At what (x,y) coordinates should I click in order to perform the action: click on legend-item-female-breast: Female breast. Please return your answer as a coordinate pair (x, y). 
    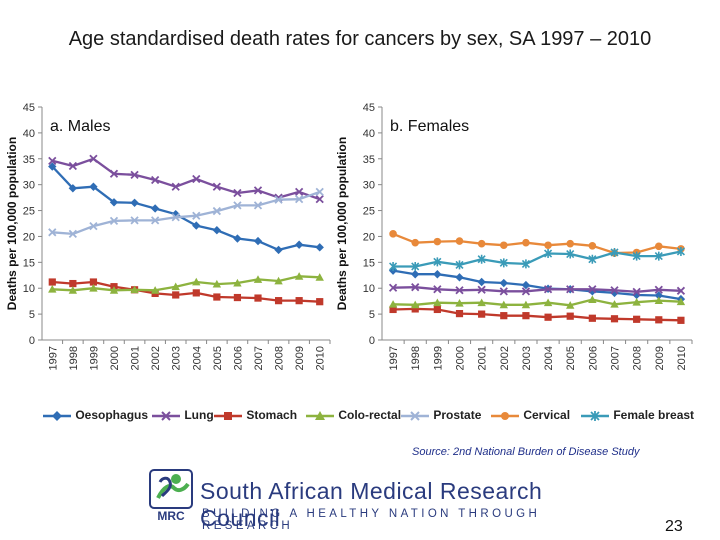
    Looking at the image, I should click on (637, 415).